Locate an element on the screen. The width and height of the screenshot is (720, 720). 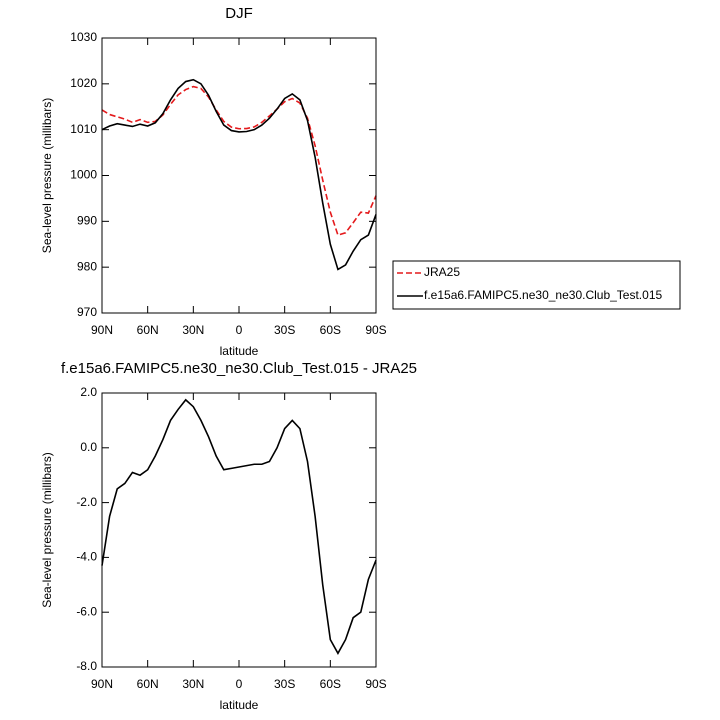
y-tick-label: -6.0 is located at coordinates (86, 611).